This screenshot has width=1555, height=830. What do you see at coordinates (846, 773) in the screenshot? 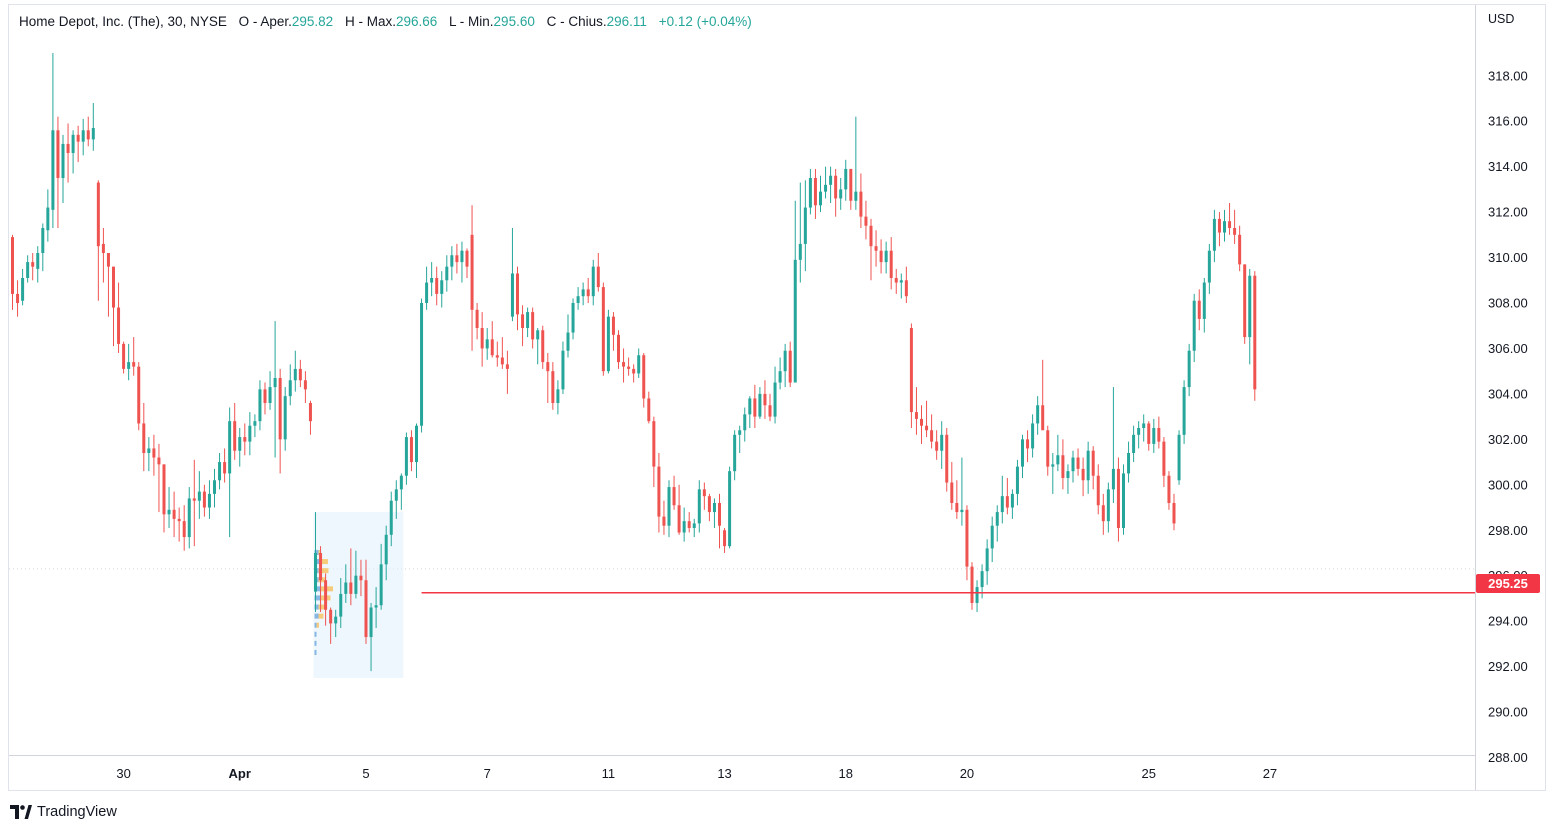
I see `x-tick-label: 18` at bounding box center [846, 773].